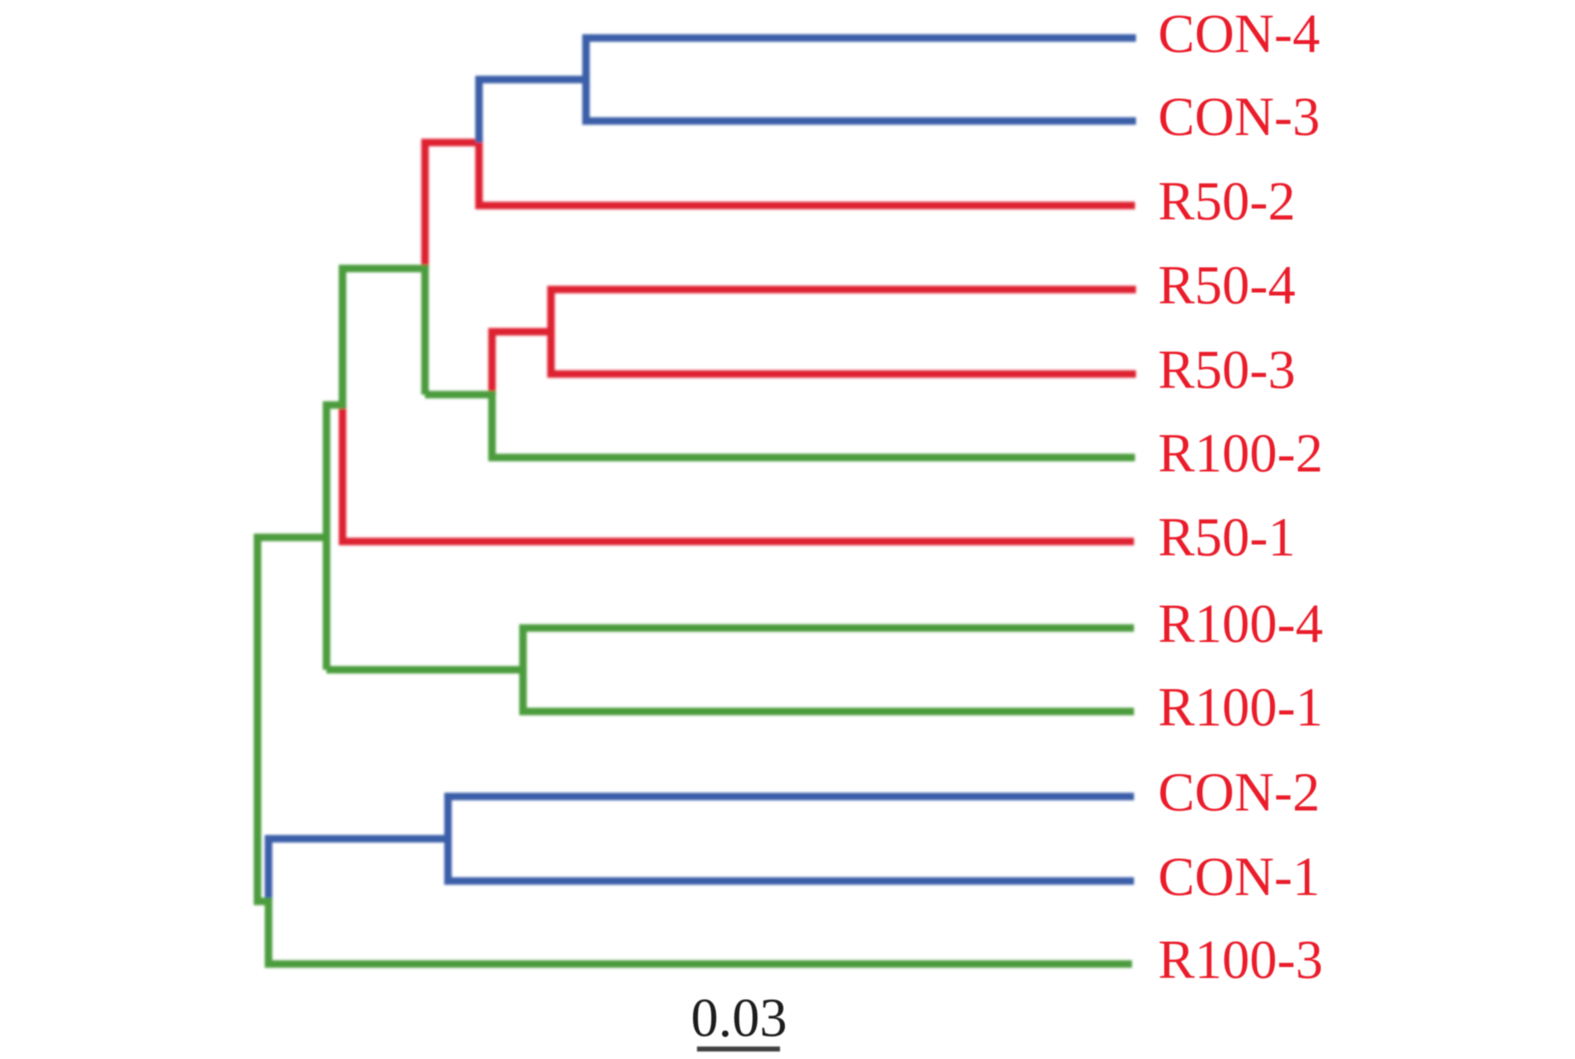  What do you see at coordinates (1239, 33) in the screenshot?
I see `svg-text: CON-4` at bounding box center [1239, 33].